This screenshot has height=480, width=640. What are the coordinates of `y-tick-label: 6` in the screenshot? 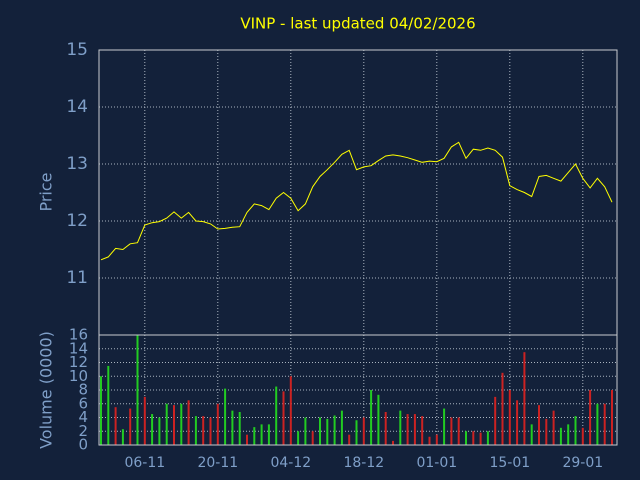 It's located at (83, 403).